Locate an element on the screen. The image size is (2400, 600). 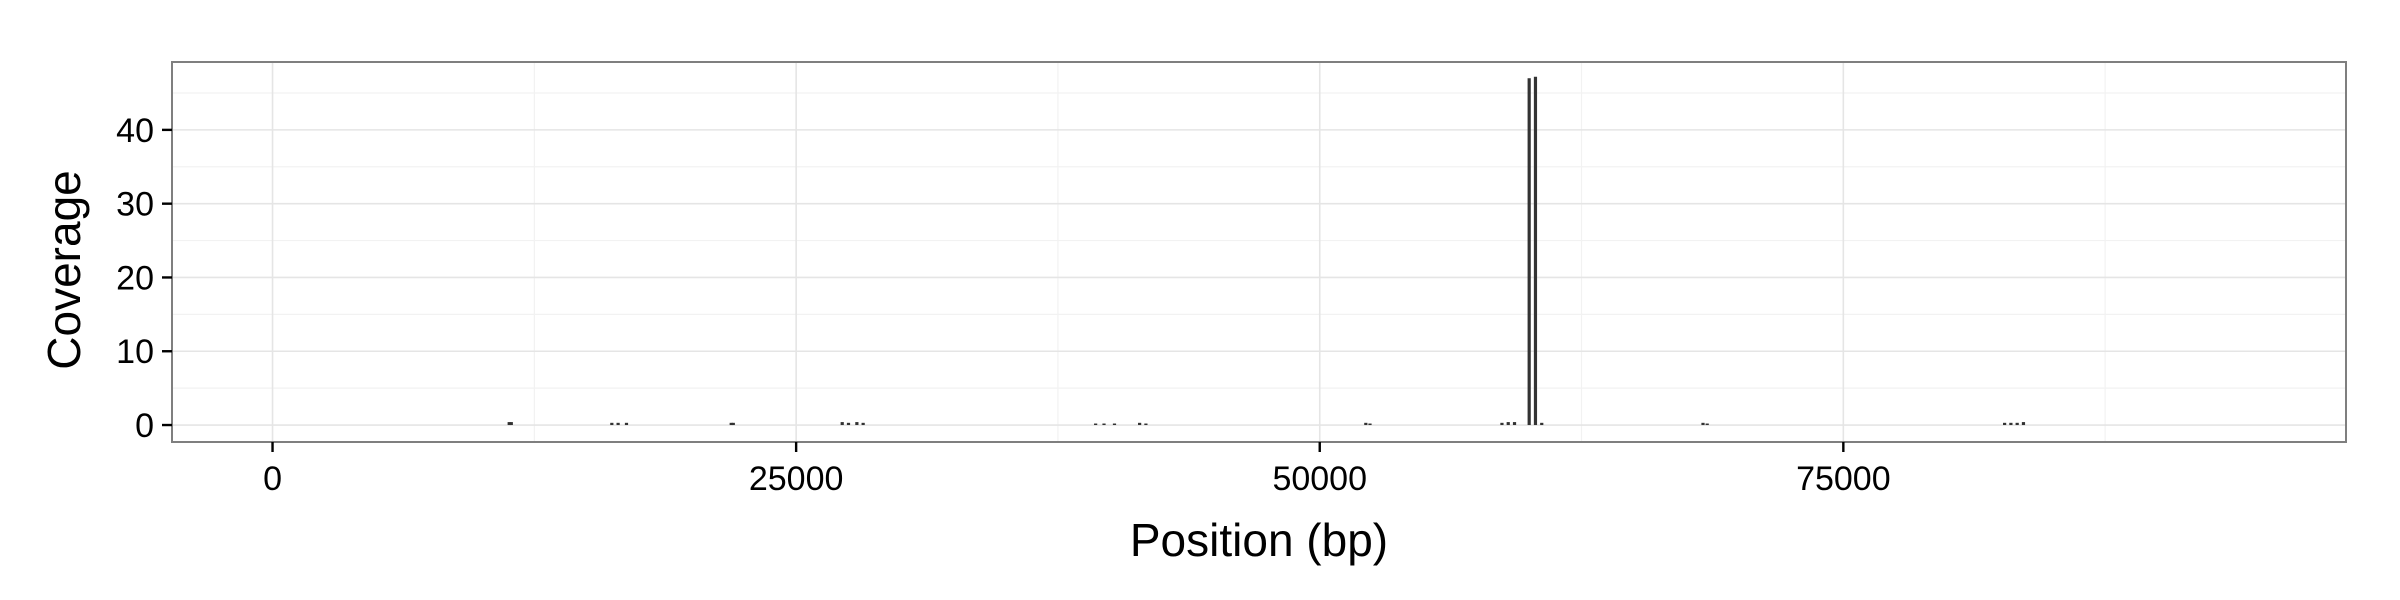
y-tick-label: 10 is located at coordinates (135, 352).